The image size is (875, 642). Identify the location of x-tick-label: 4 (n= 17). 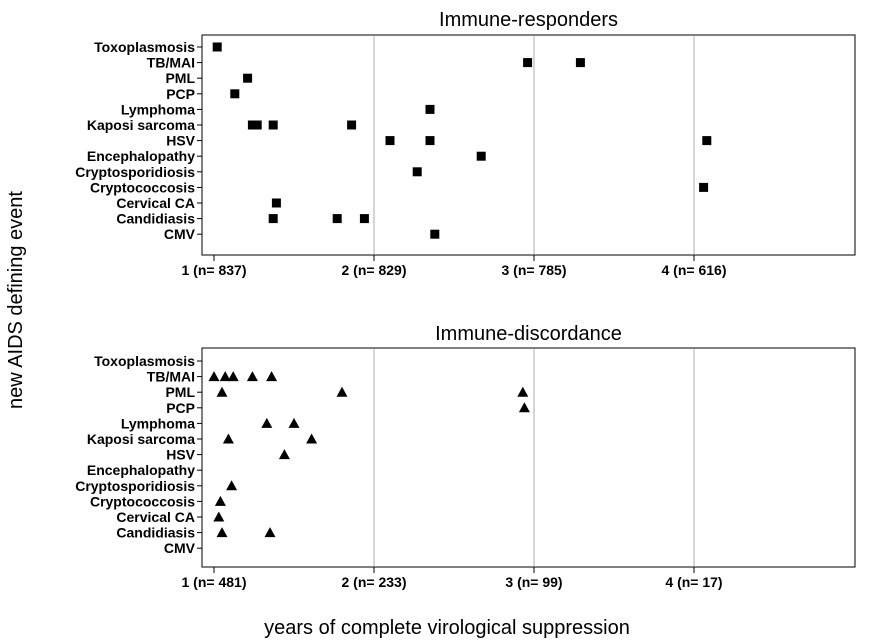
(693, 582).